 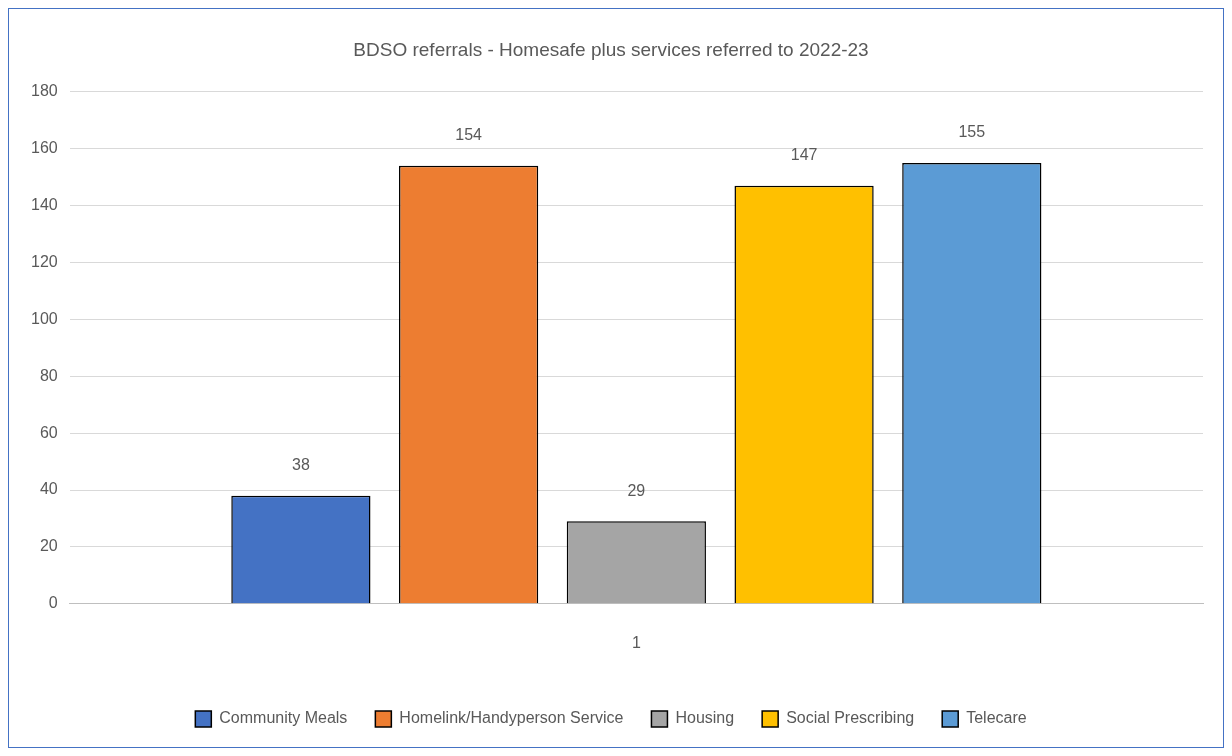 What do you see at coordinates (48, 432) in the screenshot?
I see `y-tick-label: 60` at bounding box center [48, 432].